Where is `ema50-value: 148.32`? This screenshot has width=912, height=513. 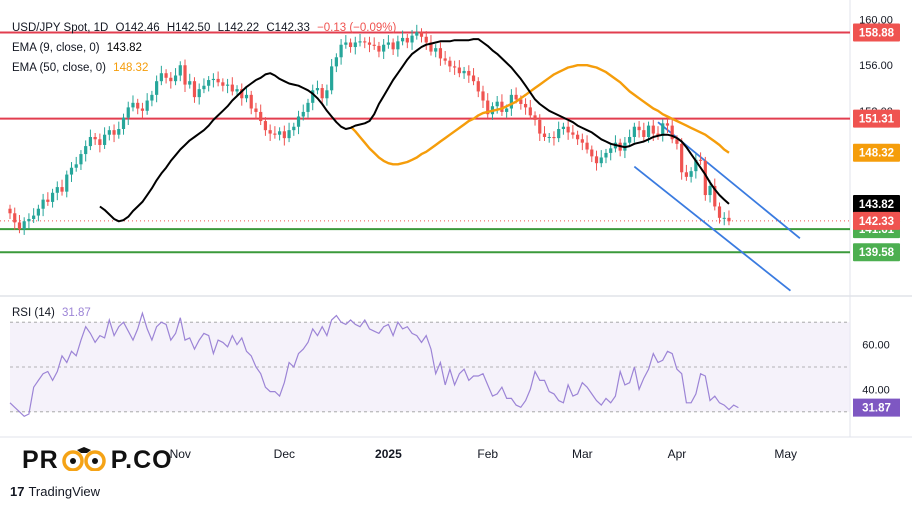 ema50-value: 148.32 is located at coordinates (131, 68).